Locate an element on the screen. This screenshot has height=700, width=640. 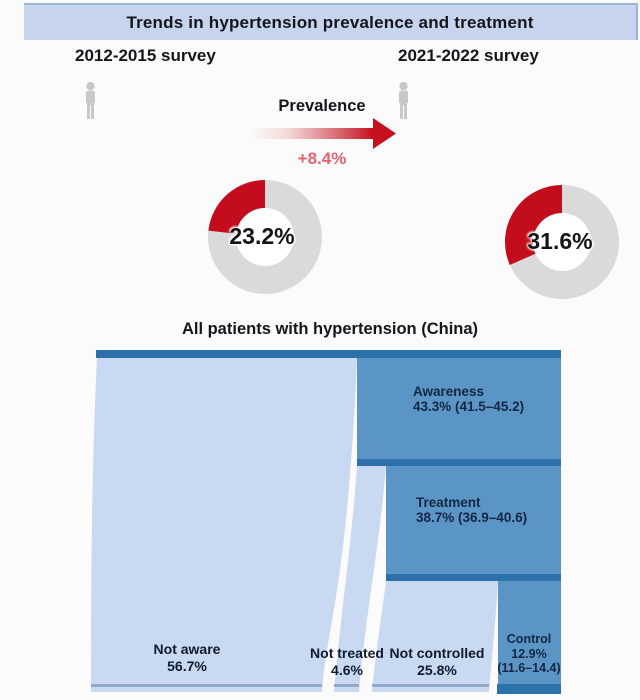
prevalence-change-value: +8.4% is located at coordinates (322, 158).